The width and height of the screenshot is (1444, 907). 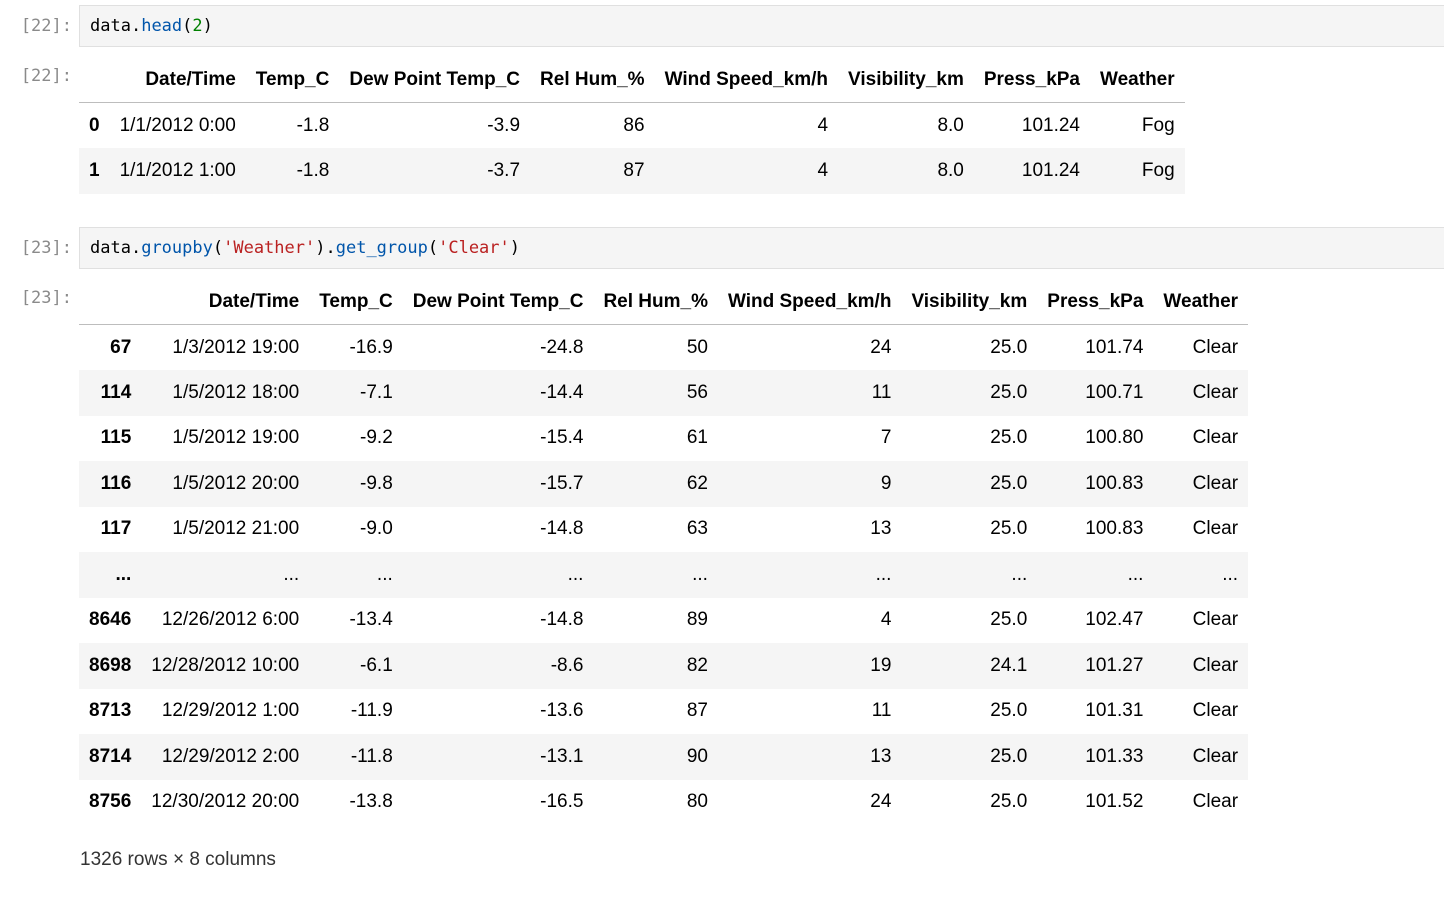 I want to click on table-cell: 13, so click(x=881, y=756).